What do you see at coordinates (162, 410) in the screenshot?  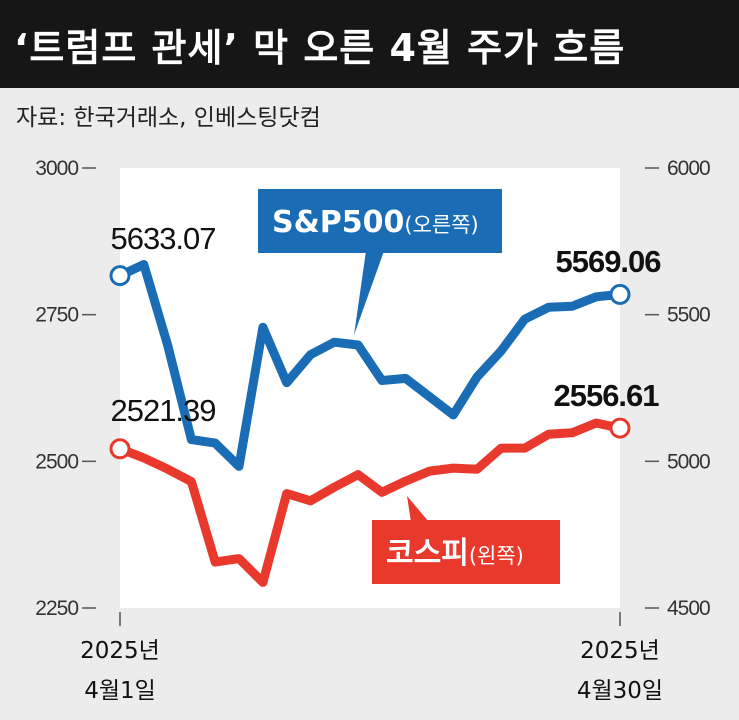 I see `kospi-start-value-label: 2521.39` at bounding box center [162, 410].